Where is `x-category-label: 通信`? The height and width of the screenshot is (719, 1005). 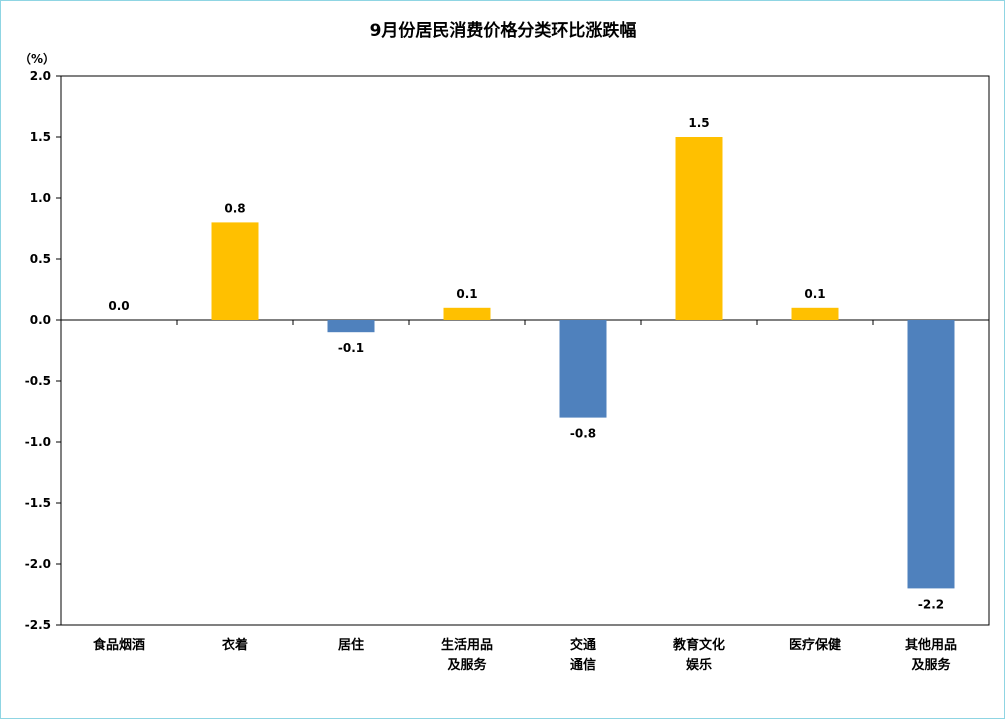 x-category-label: 通信 is located at coordinates (583, 665).